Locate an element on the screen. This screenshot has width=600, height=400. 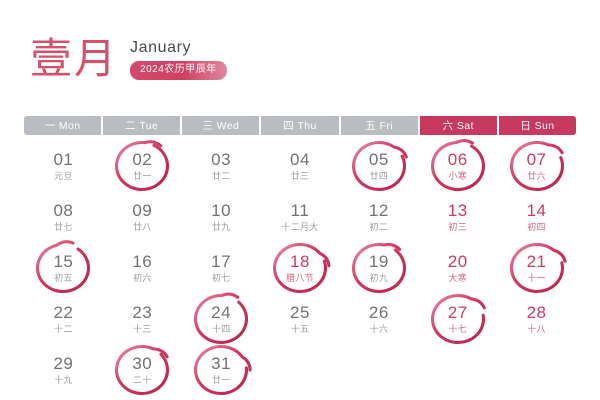
weekday-header-cell-0: 一 Mon is located at coordinates (63, 125).